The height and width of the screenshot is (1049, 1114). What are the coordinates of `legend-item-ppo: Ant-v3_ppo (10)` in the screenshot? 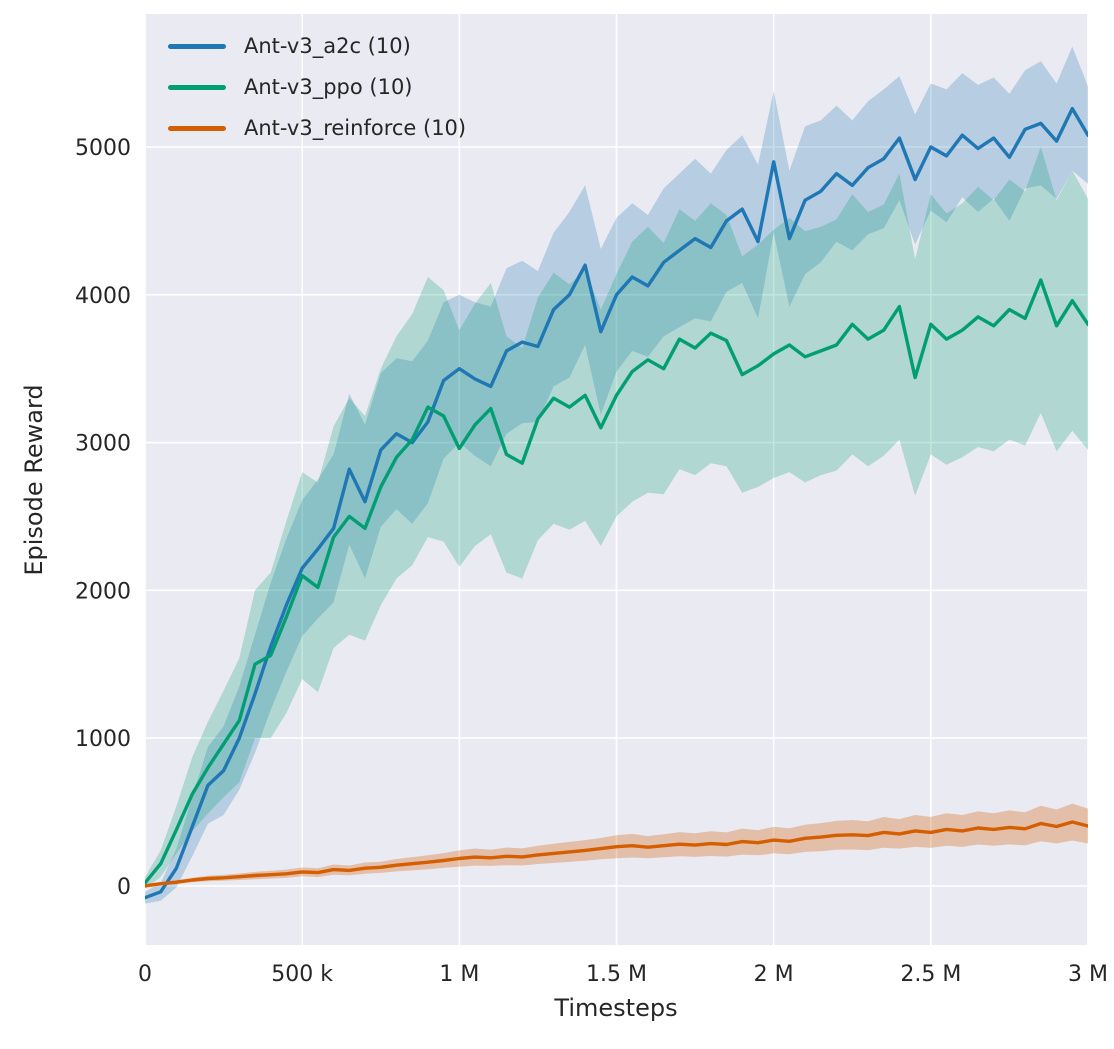 It's located at (317, 87).